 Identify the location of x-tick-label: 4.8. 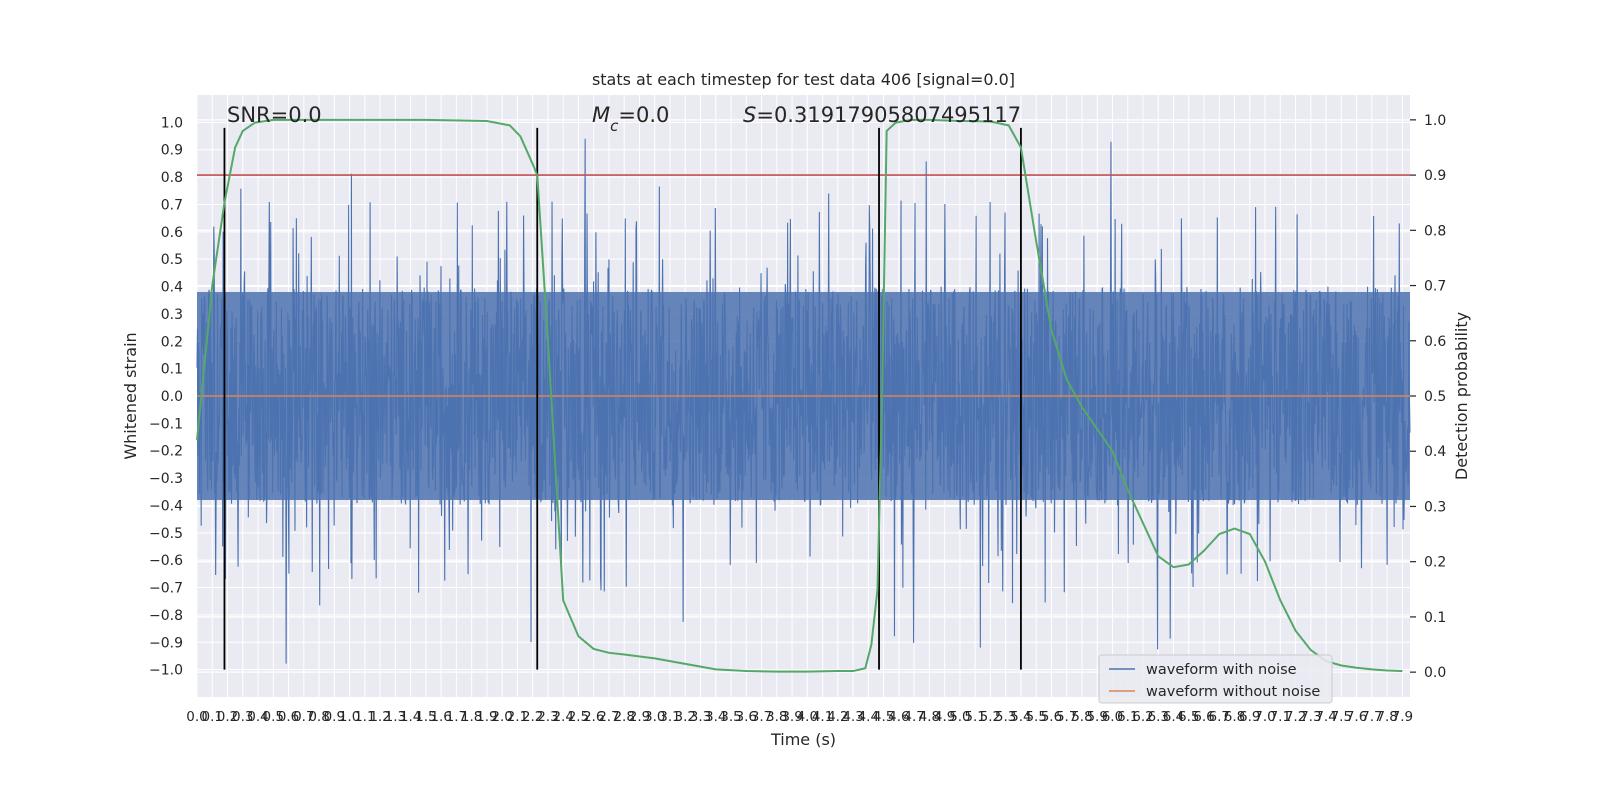
(929, 717).